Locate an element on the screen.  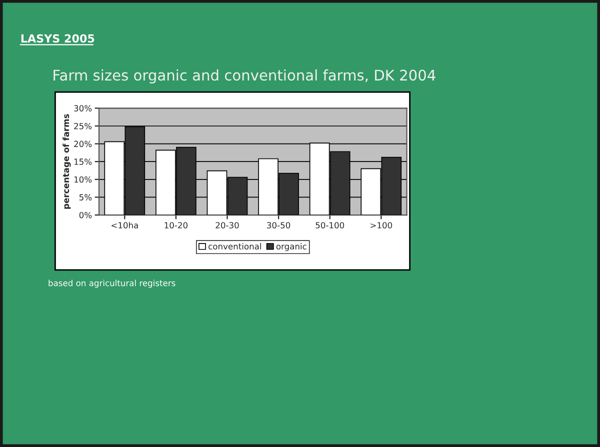
legend-label: organic is located at coordinates (291, 247).